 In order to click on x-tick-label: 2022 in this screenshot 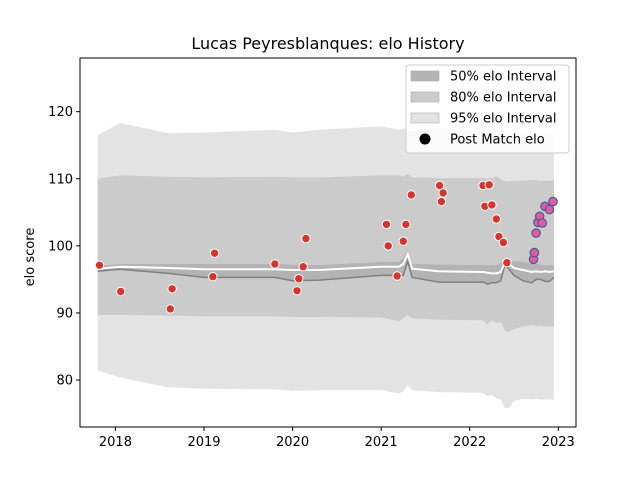, I will do `click(469, 442)`.